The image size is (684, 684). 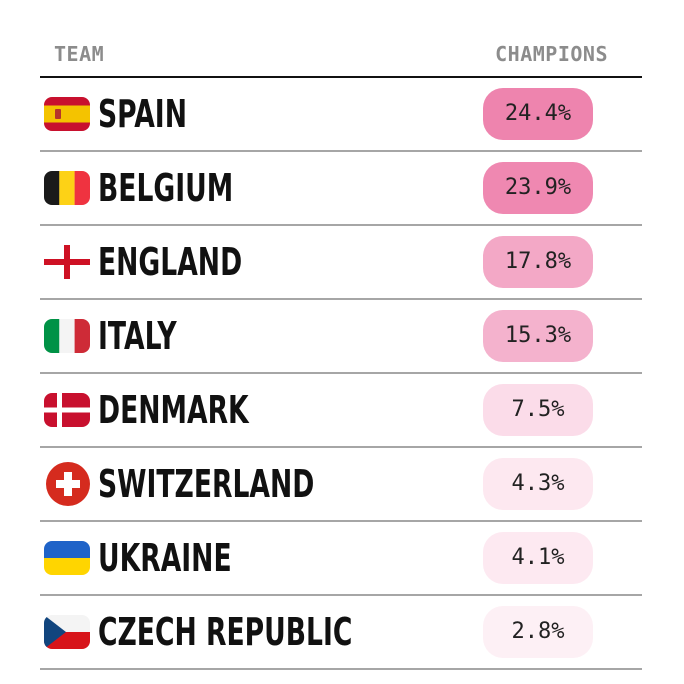 I want to click on denmark-flag-icon, so click(x=67, y=410).